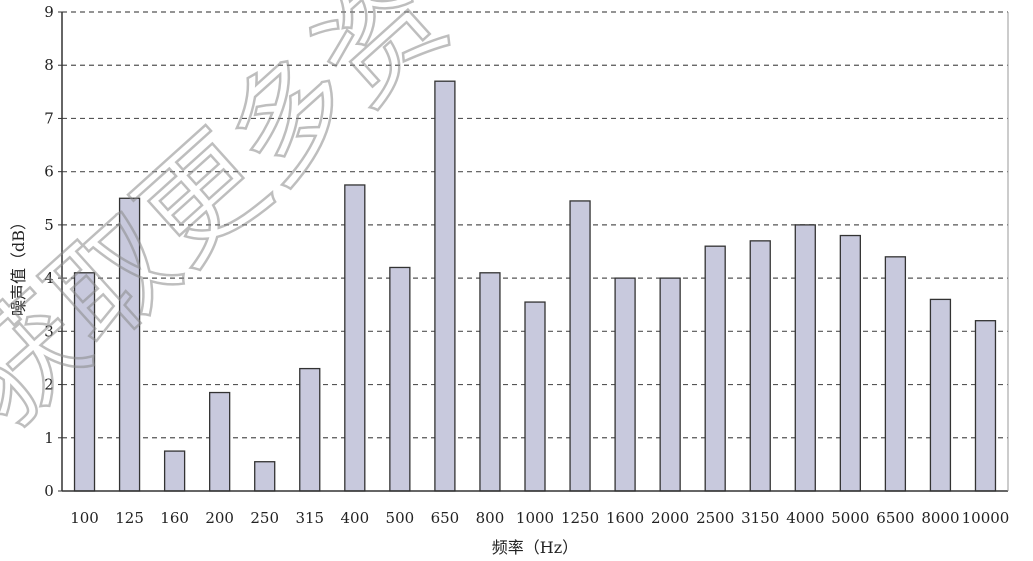 This screenshot has width=1033, height=561. Describe the element at coordinates (354, 518) in the screenshot. I see `x-tick-label: 400` at that location.